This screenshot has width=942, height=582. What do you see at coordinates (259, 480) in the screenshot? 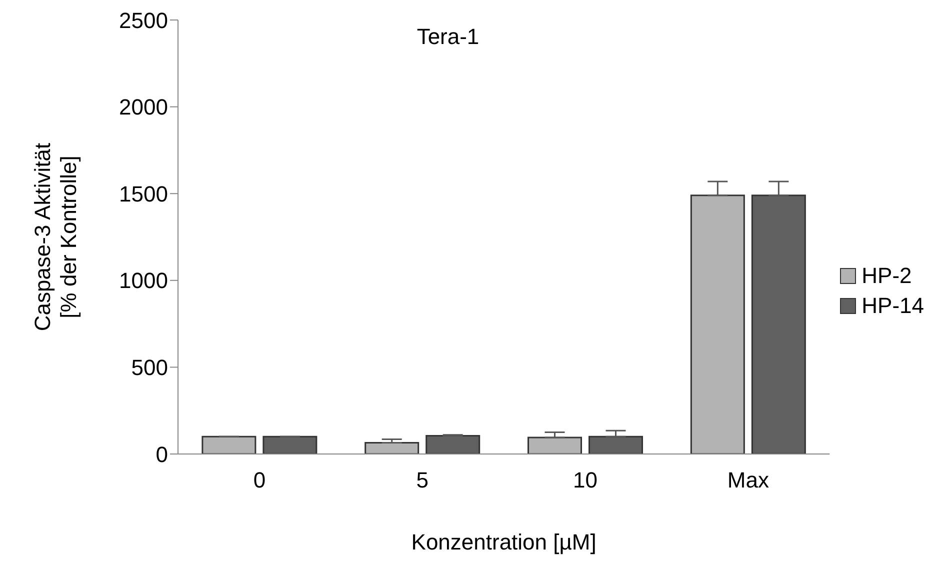
I see `x-tick-label: 0` at bounding box center [259, 480].